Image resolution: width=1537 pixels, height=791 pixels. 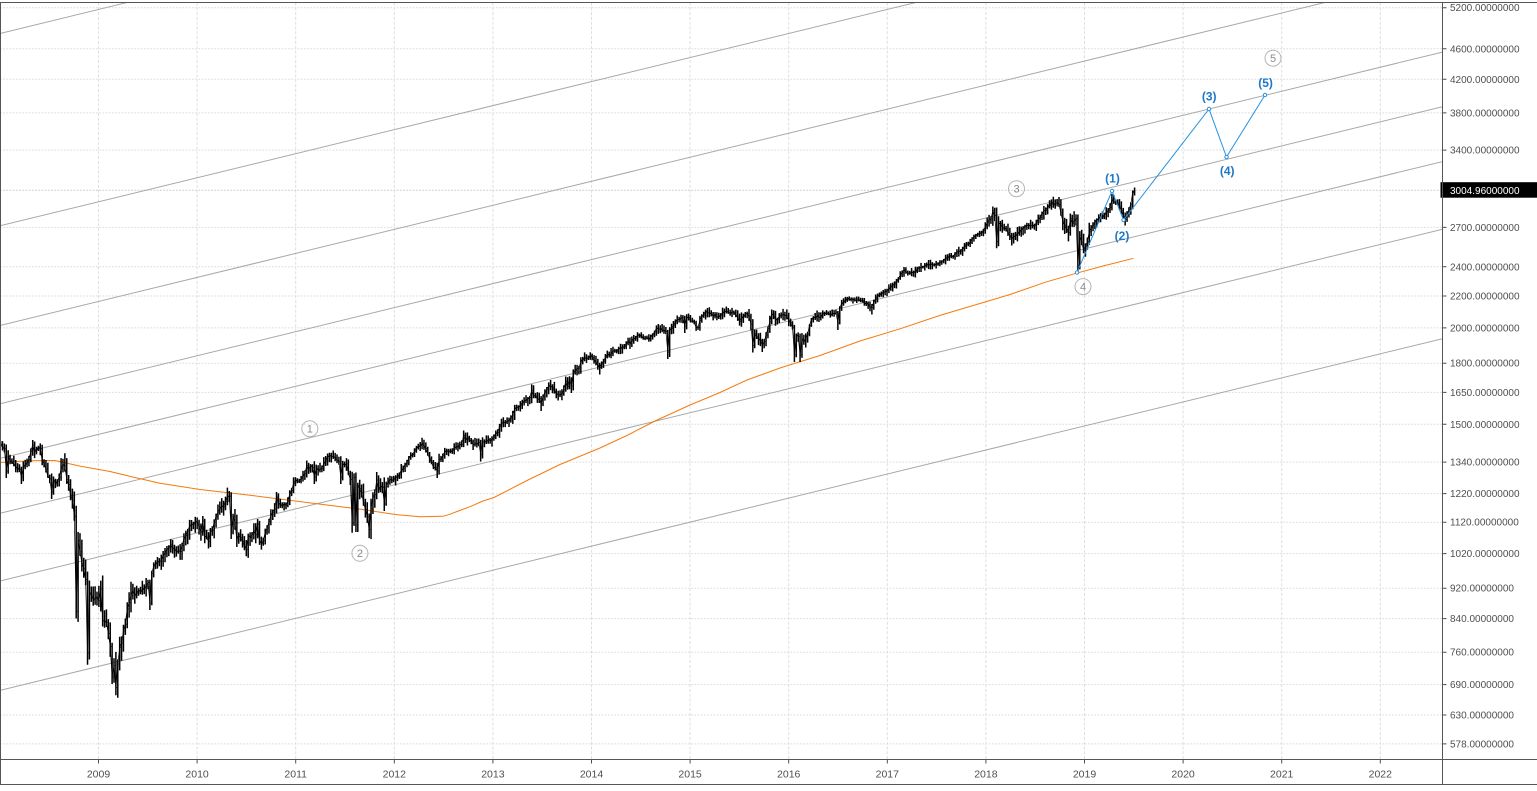 I want to click on svg-text: 2021, so click(x=1282, y=775).